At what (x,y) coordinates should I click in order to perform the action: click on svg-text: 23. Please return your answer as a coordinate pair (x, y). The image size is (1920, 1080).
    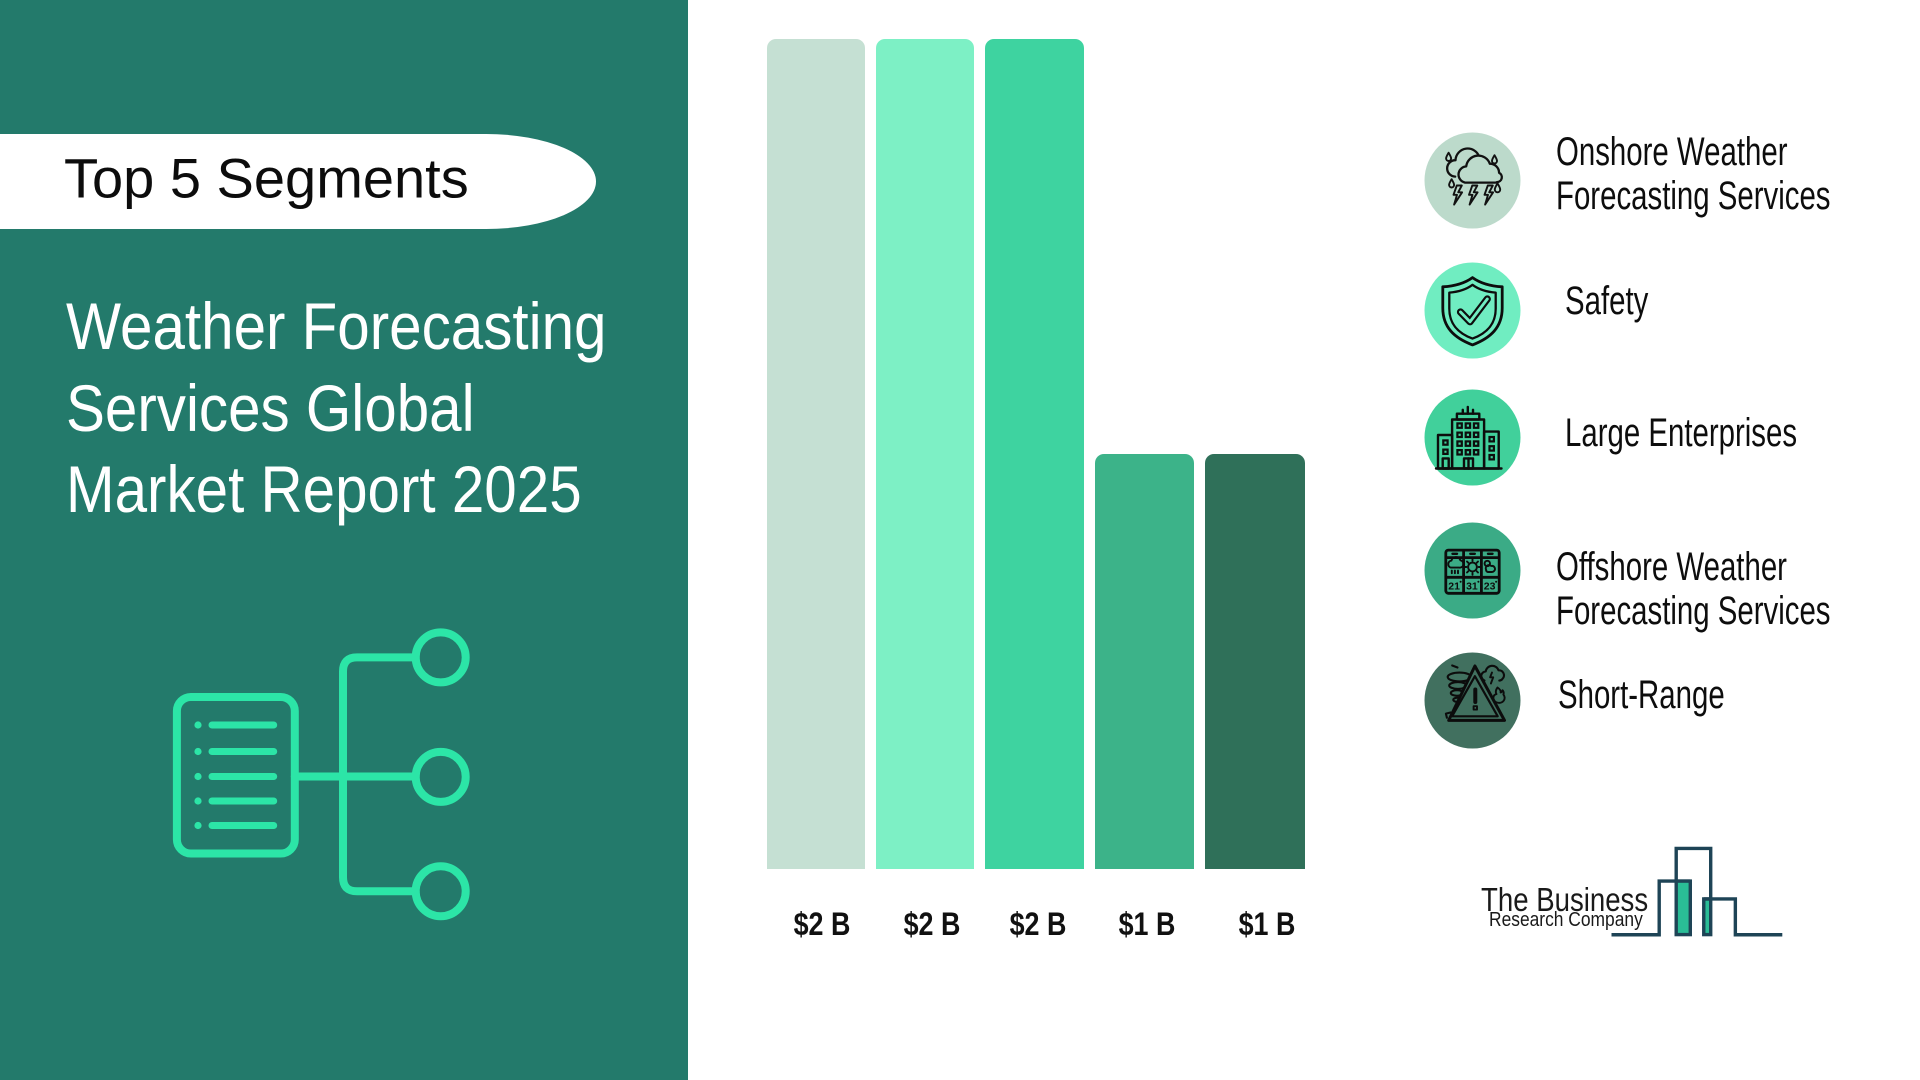
    Looking at the image, I should click on (1490, 586).